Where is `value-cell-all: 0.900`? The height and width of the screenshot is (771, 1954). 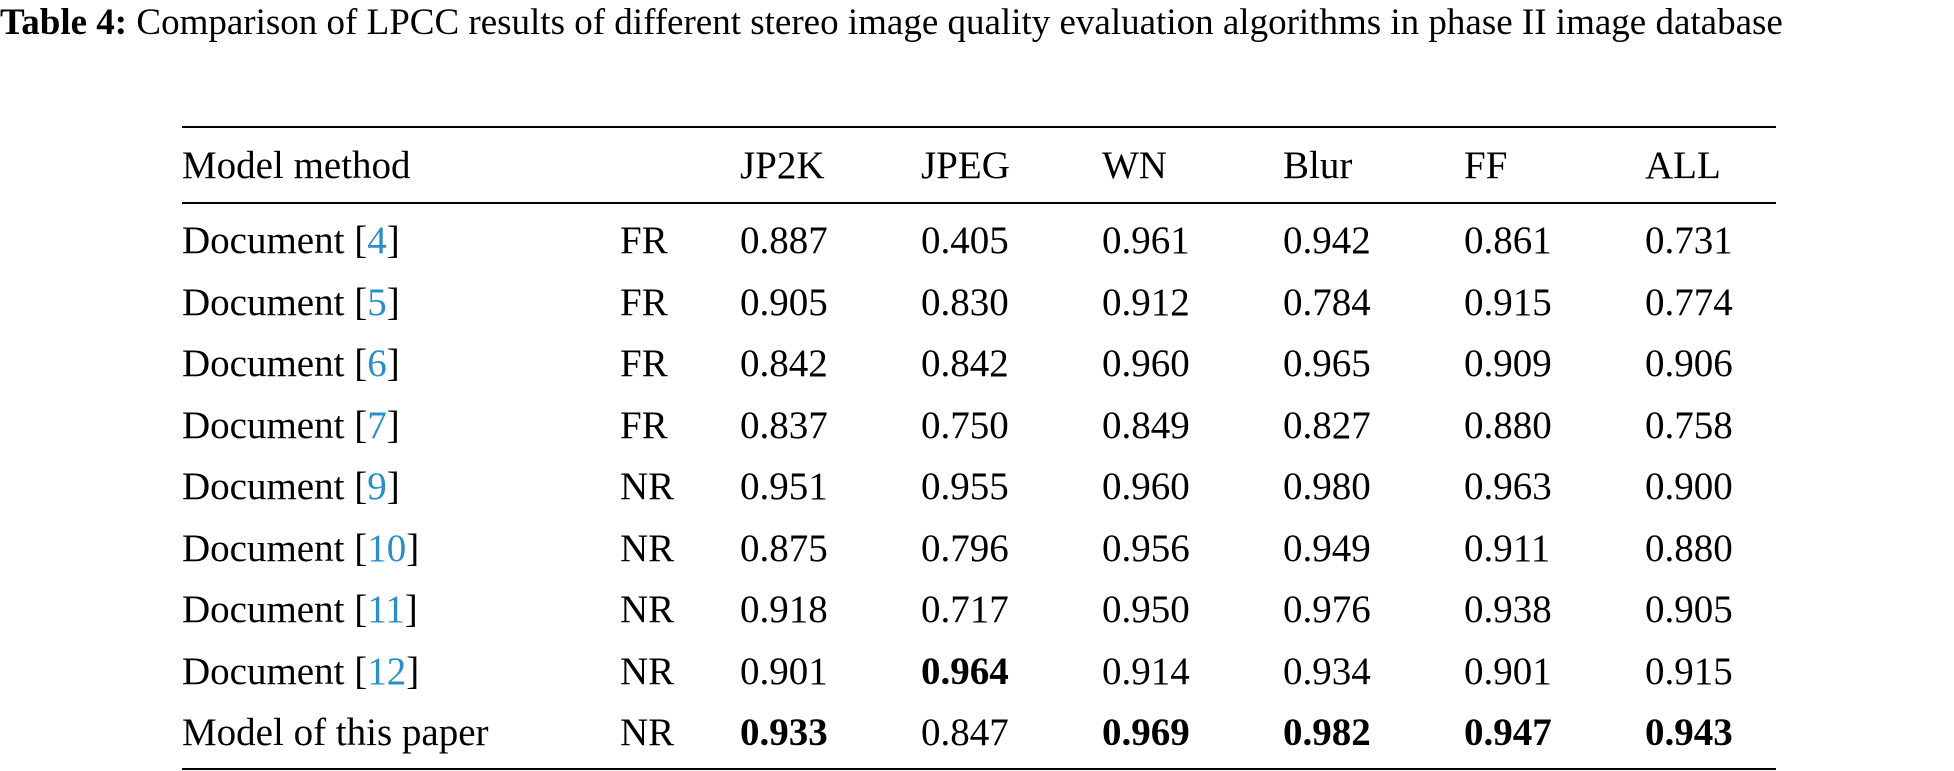
value-cell-all: 0.900 is located at coordinates (1689, 487).